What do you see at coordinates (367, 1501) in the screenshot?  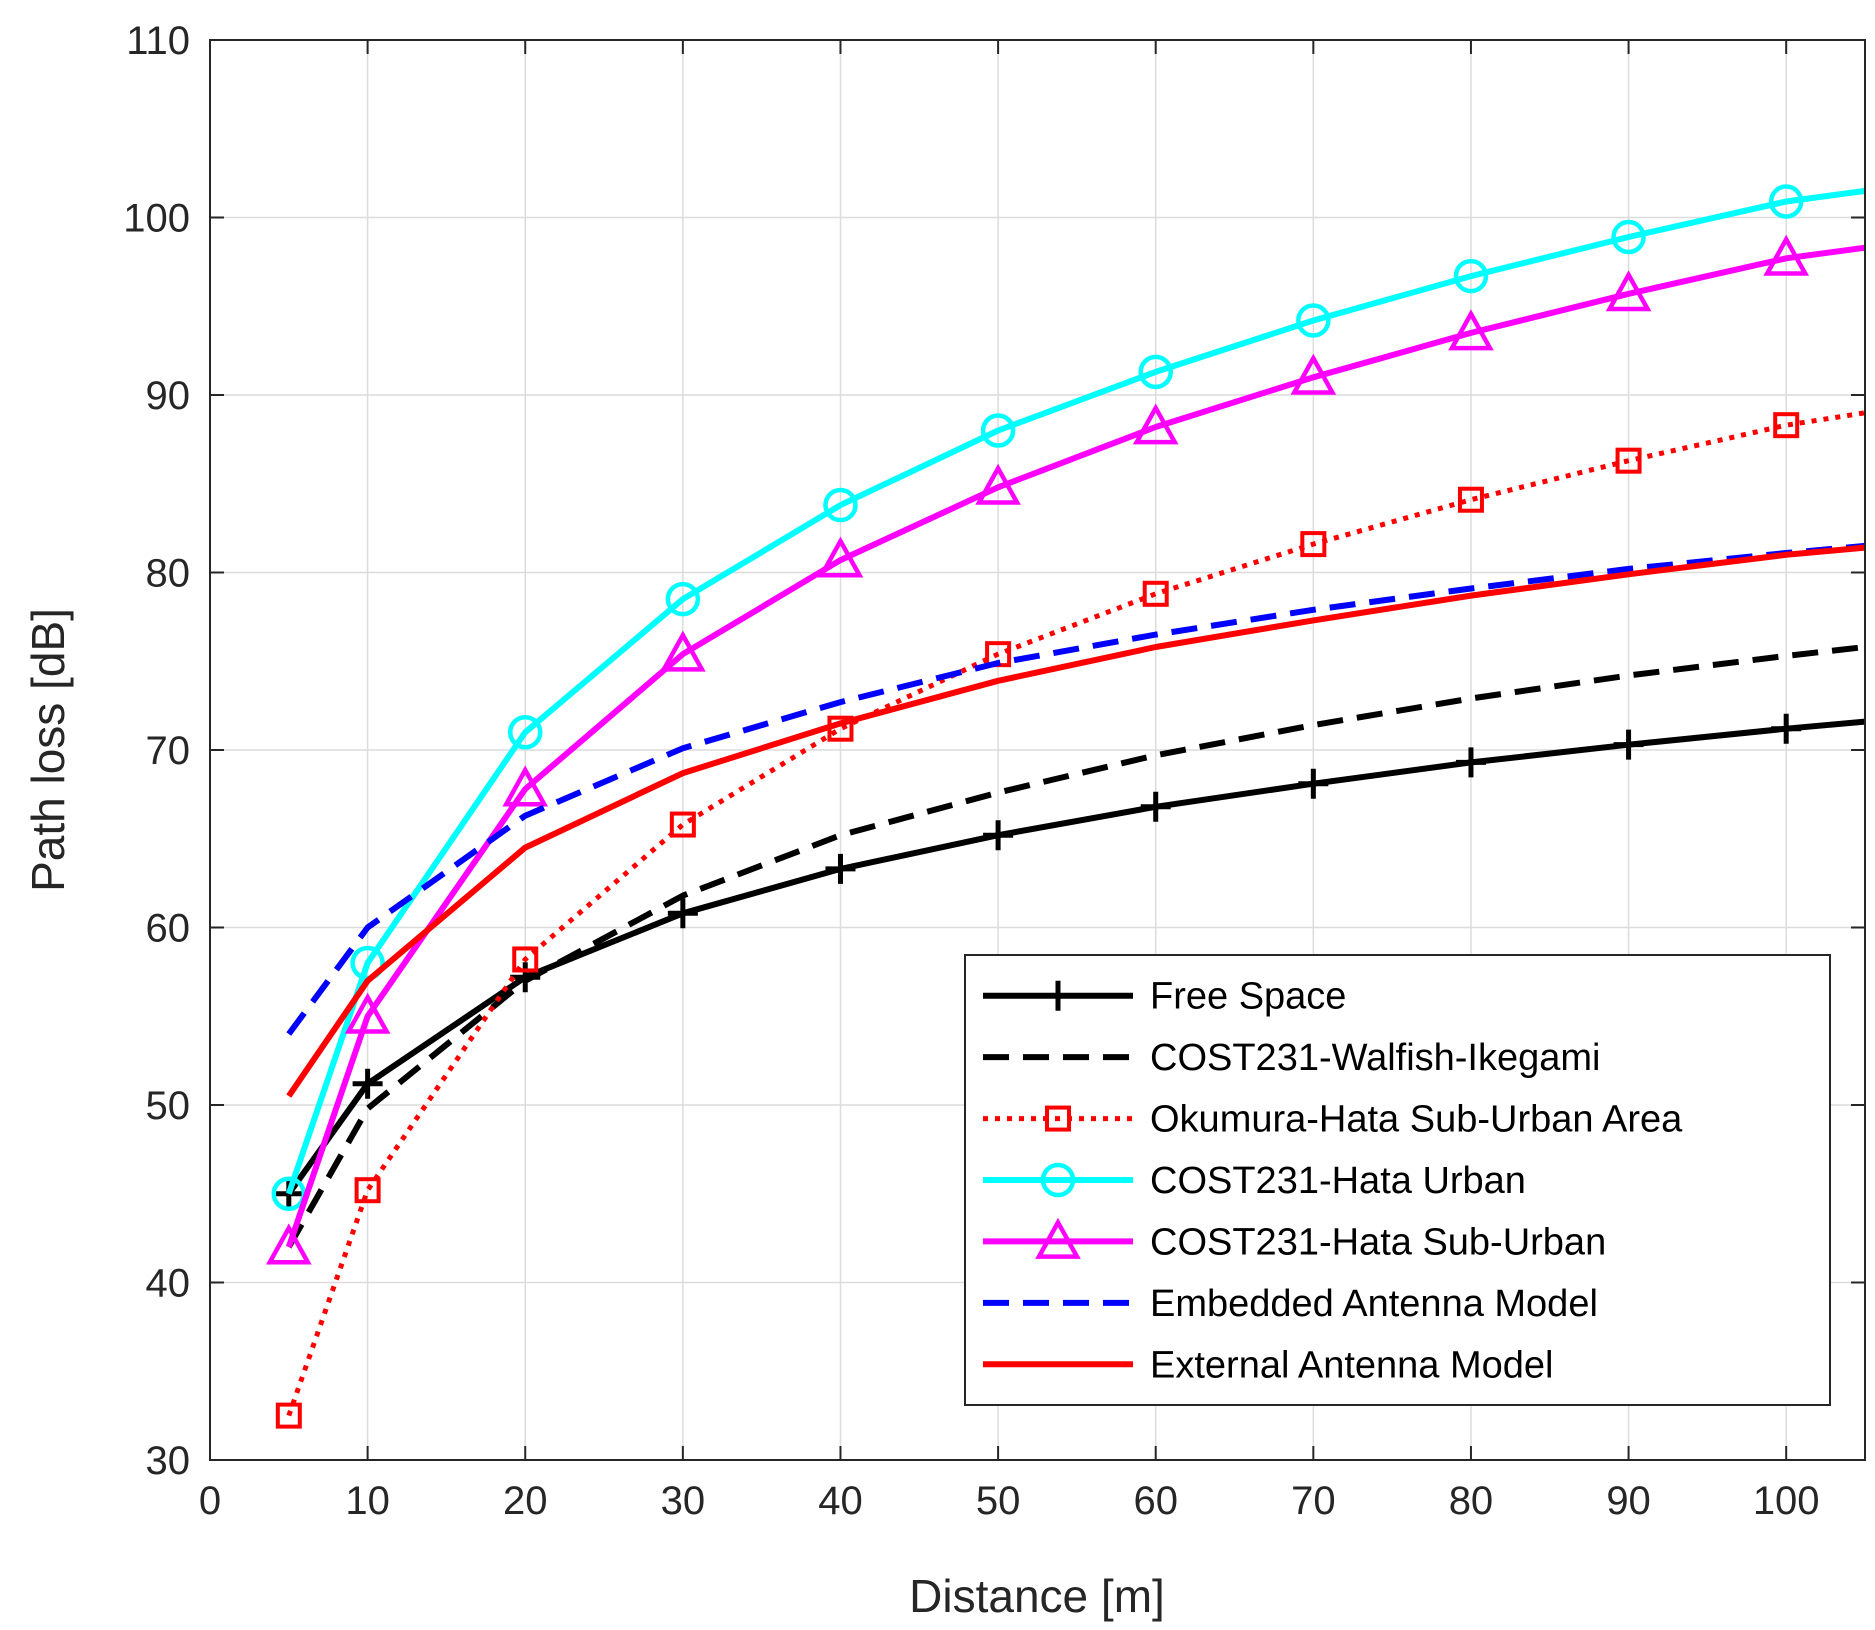 I see `x-tick-label: 10` at bounding box center [367, 1501].